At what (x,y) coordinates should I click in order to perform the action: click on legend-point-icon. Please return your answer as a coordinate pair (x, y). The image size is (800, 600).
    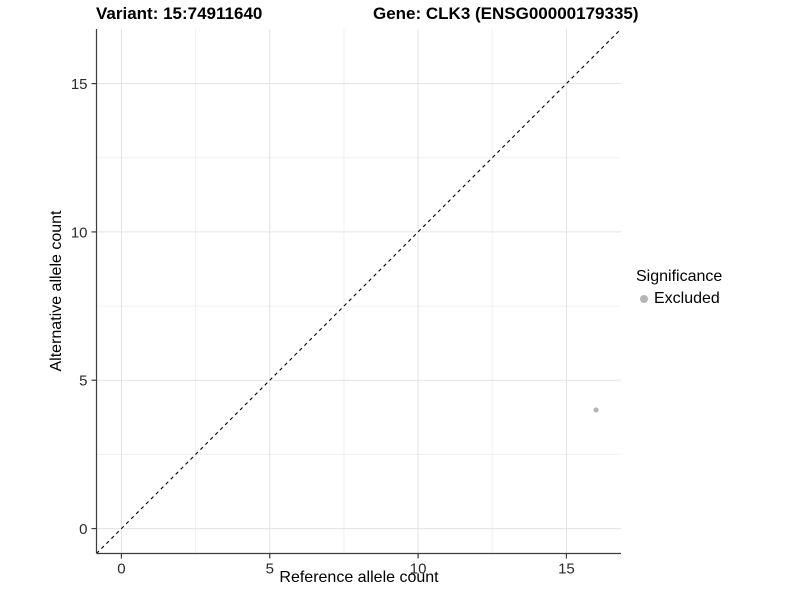
    Looking at the image, I should click on (644, 299).